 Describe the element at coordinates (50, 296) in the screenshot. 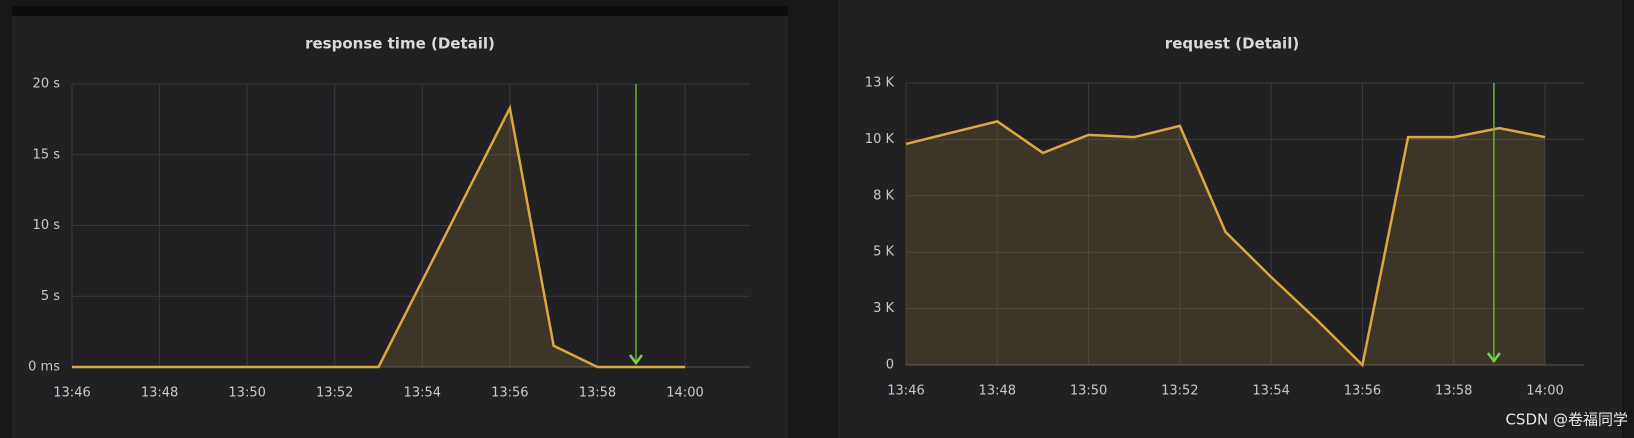

I see `y-tick-label: 5 s` at that location.